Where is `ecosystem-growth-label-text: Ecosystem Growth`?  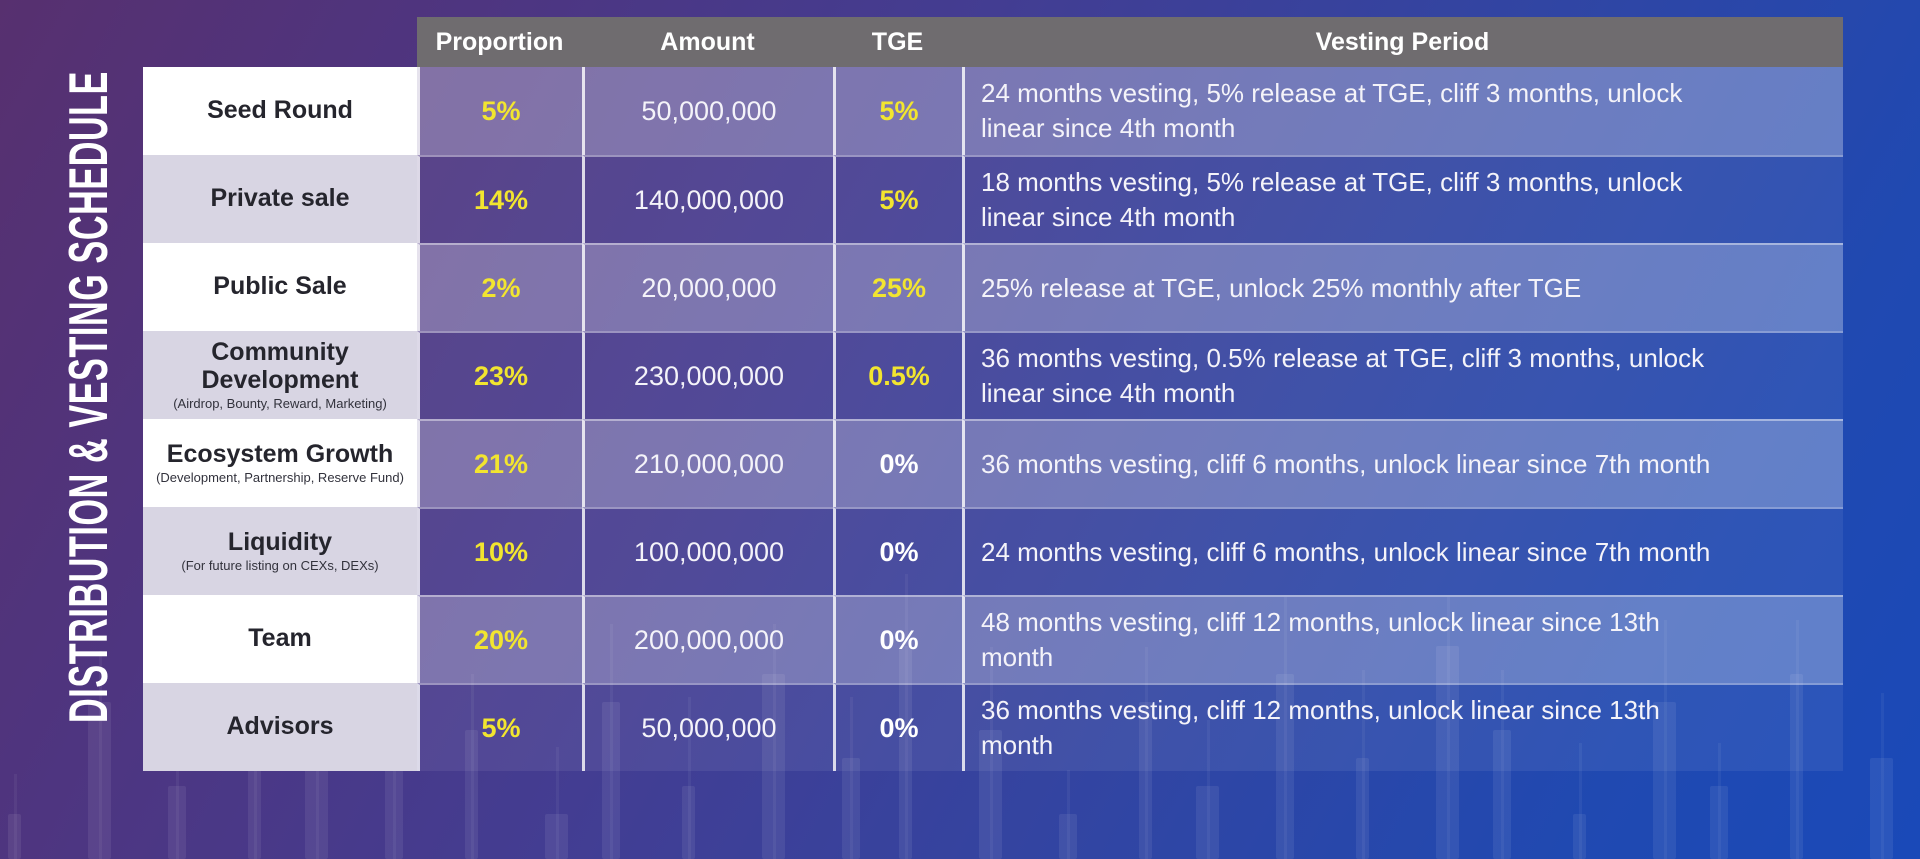 ecosystem-growth-label-text: Ecosystem Growth is located at coordinates (280, 454).